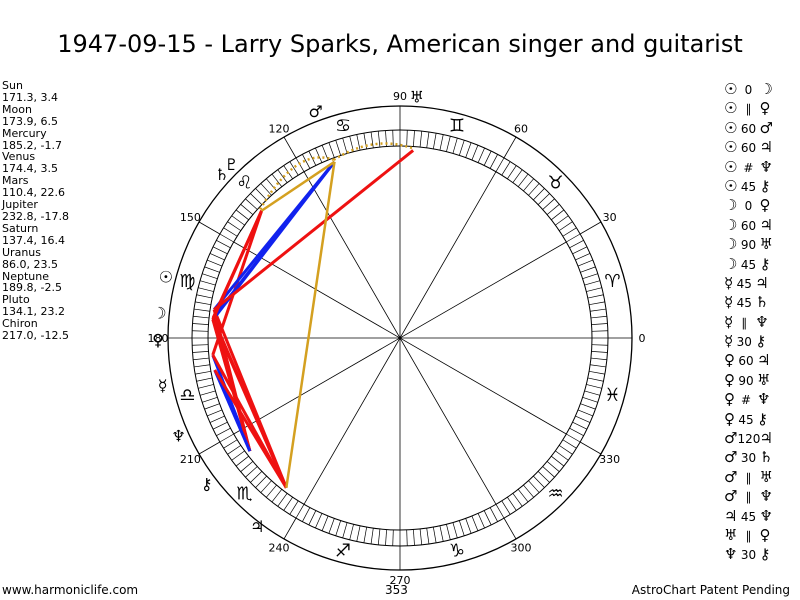 This screenshot has height=600, width=800. Describe the element at coordinates (178, 436) in the screenshot. I see `planet-neptune-icon: ♆` at that location.